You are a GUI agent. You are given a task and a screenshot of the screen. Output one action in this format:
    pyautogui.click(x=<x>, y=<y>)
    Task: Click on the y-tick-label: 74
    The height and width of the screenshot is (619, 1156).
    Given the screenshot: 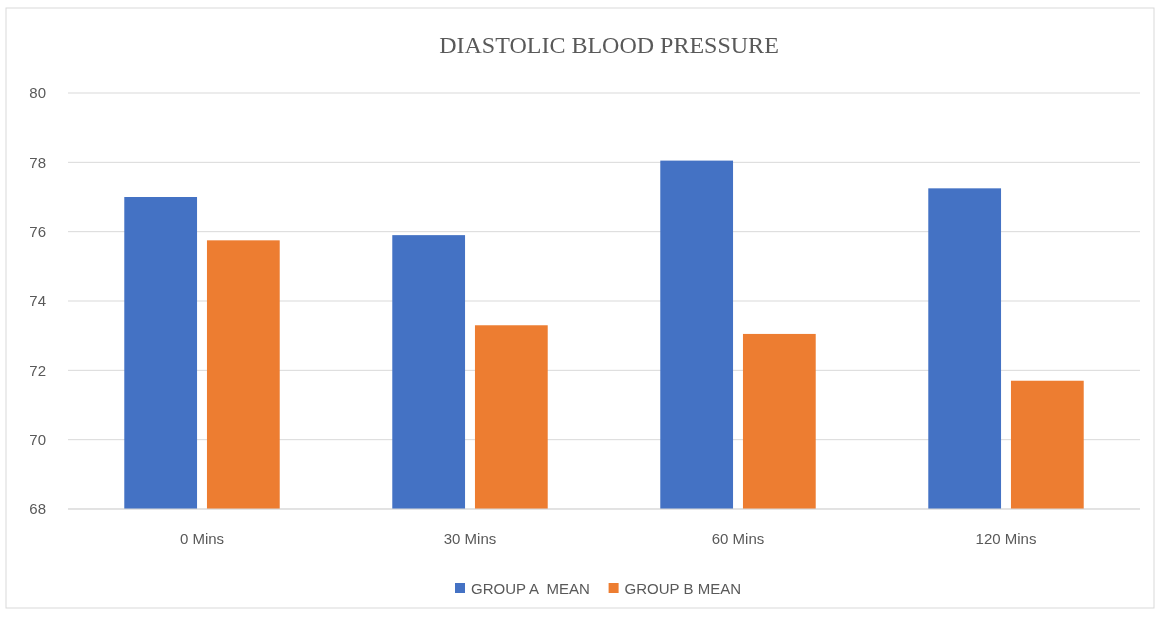 What is the action you would take?
    pyautogui.click(x=37, y=301)
    